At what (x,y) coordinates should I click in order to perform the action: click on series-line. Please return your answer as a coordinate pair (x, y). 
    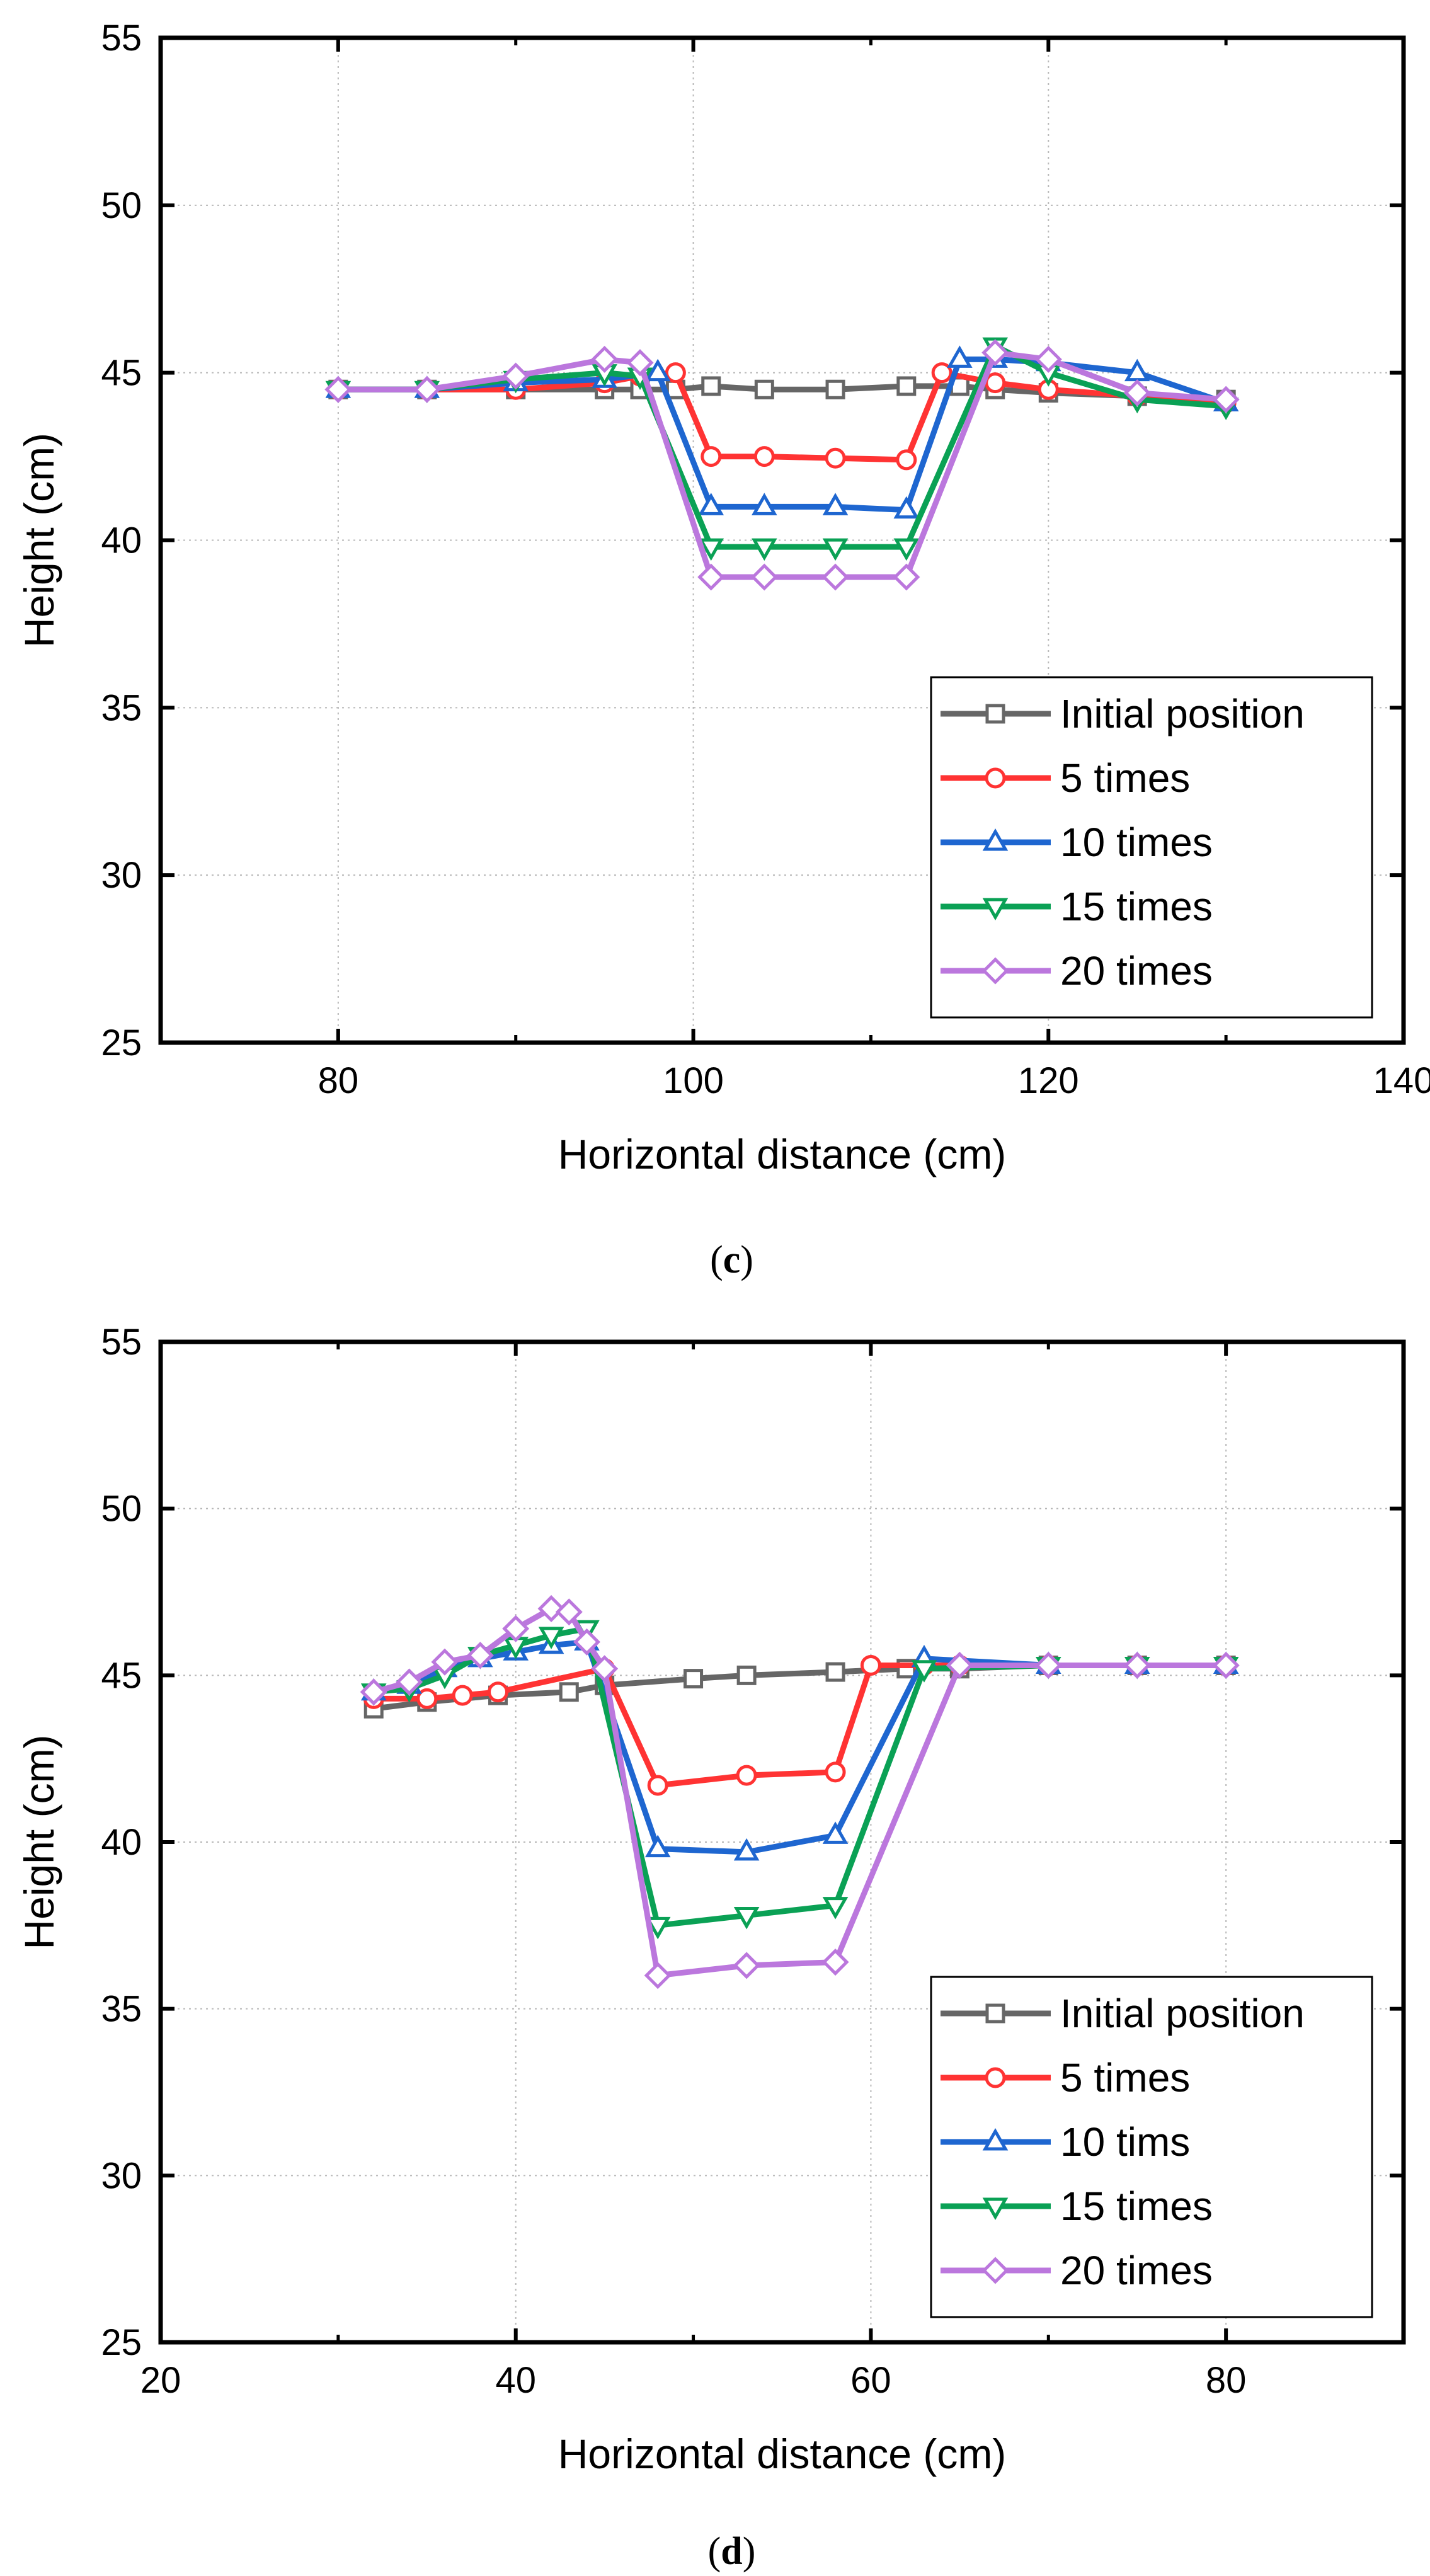
    Looking at the image, I should click on (800, 1792).